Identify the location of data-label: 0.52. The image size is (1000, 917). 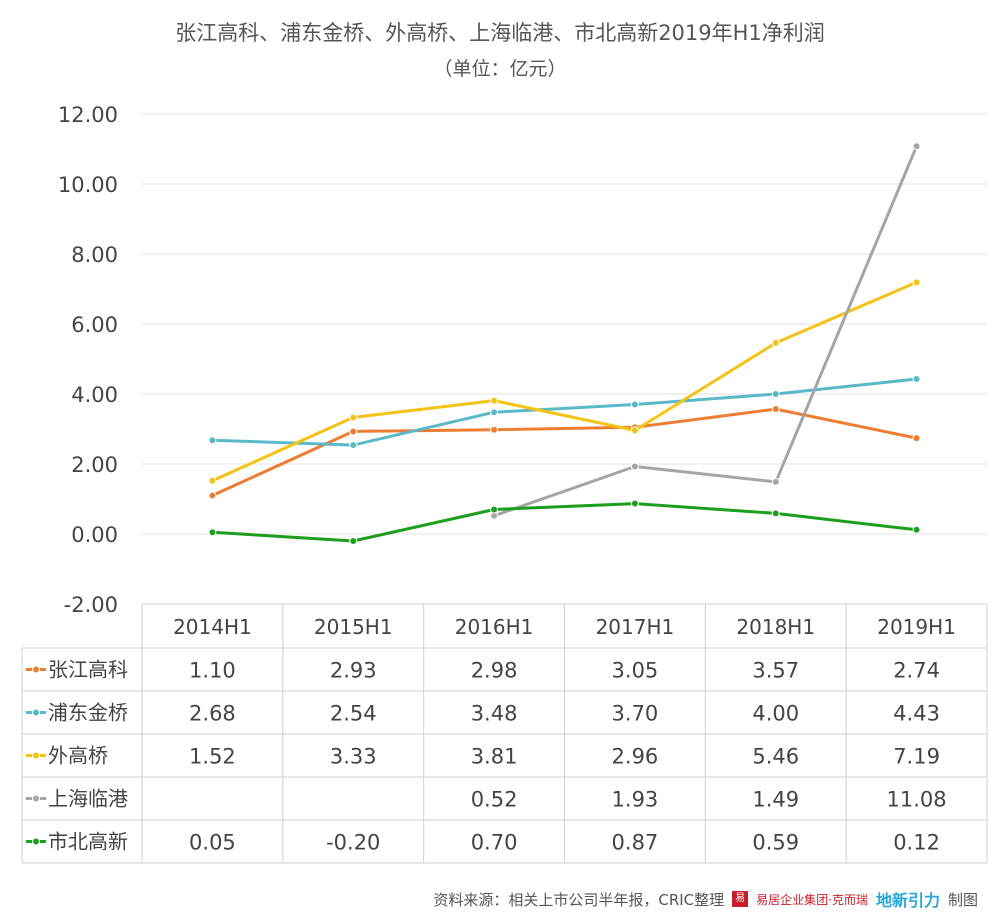
(494, 800).